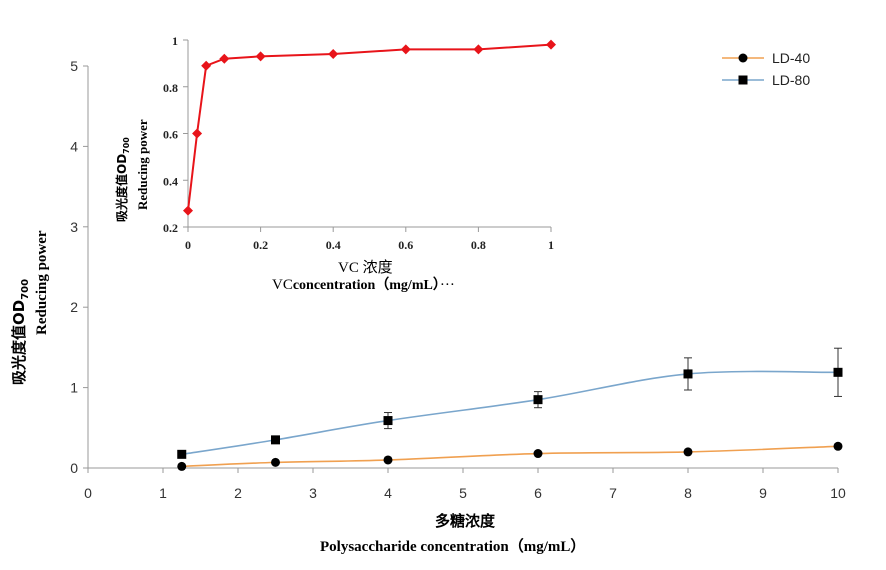  Describe the element at coordinates (388, 493) in the screenshot. I see `main-x-tick-label: 4` at that location.